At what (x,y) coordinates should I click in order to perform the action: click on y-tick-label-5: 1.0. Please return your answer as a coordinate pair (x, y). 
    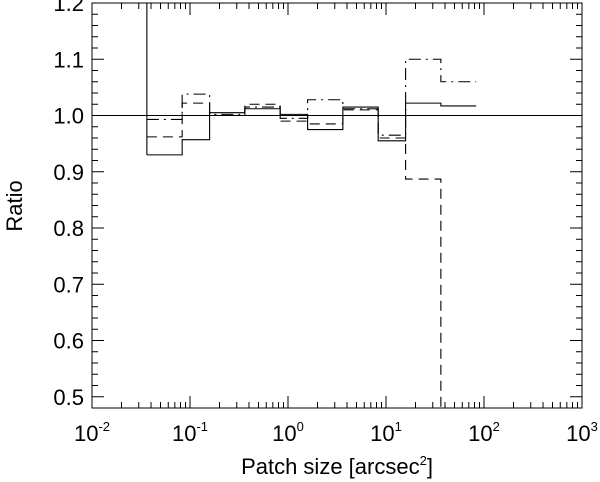
    Looking at the image, I should click on (68, 116).